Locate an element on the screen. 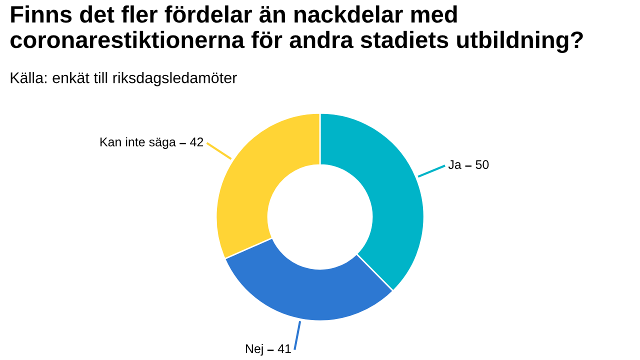 The image size is (640, 360). chart-title: Finns det fler fördelar än nackdelar med coronarestiktionerna för andra stadiets utbildning? is located at coordinates (296, 29).